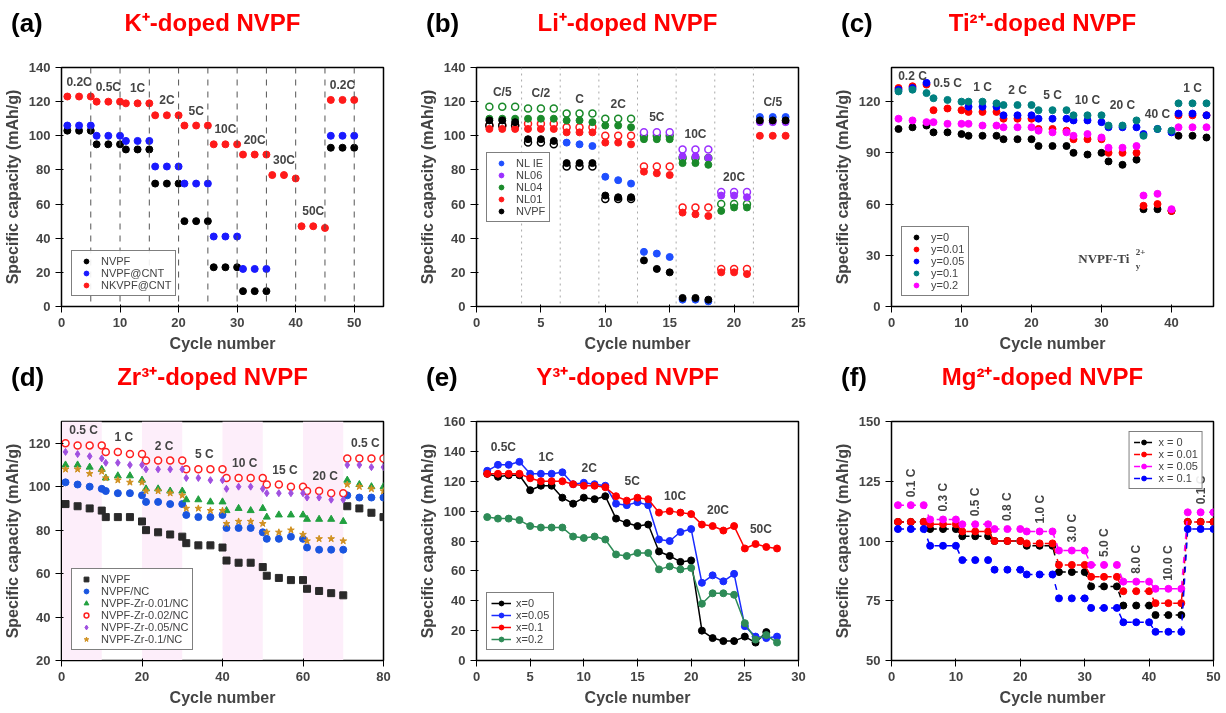 The width and height of the screenshot is (1226, 713). What do you see at coordinates (530, 639) in the screenshot?
I see `legend-label: x=0.2` at bounding box center [530, 639].